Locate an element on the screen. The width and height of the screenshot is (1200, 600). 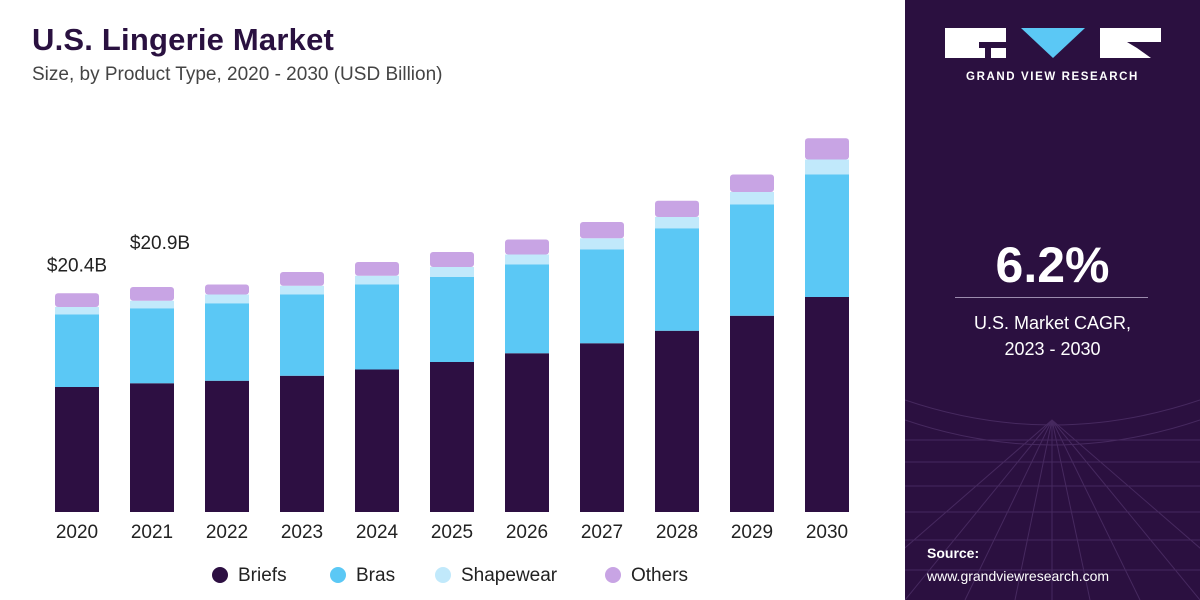
bar-others-2021 is located at coordinates (152, 294).